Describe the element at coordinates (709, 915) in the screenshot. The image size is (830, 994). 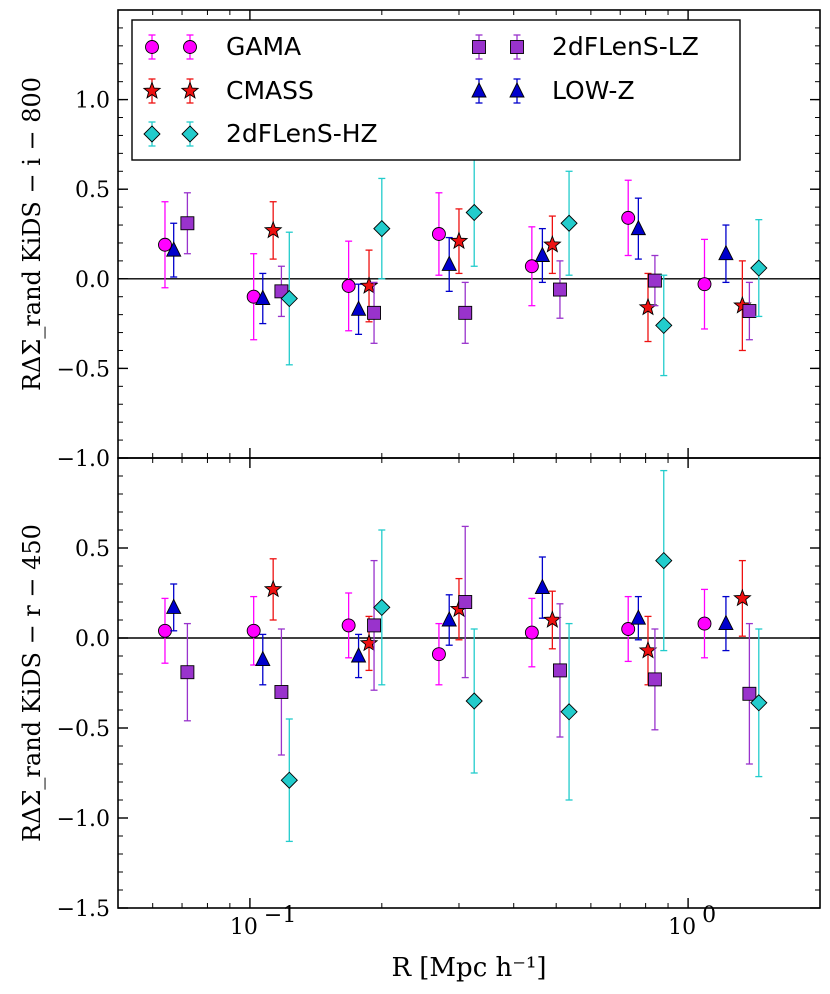
I see `x-tick-label-exponent: 0` at that location.